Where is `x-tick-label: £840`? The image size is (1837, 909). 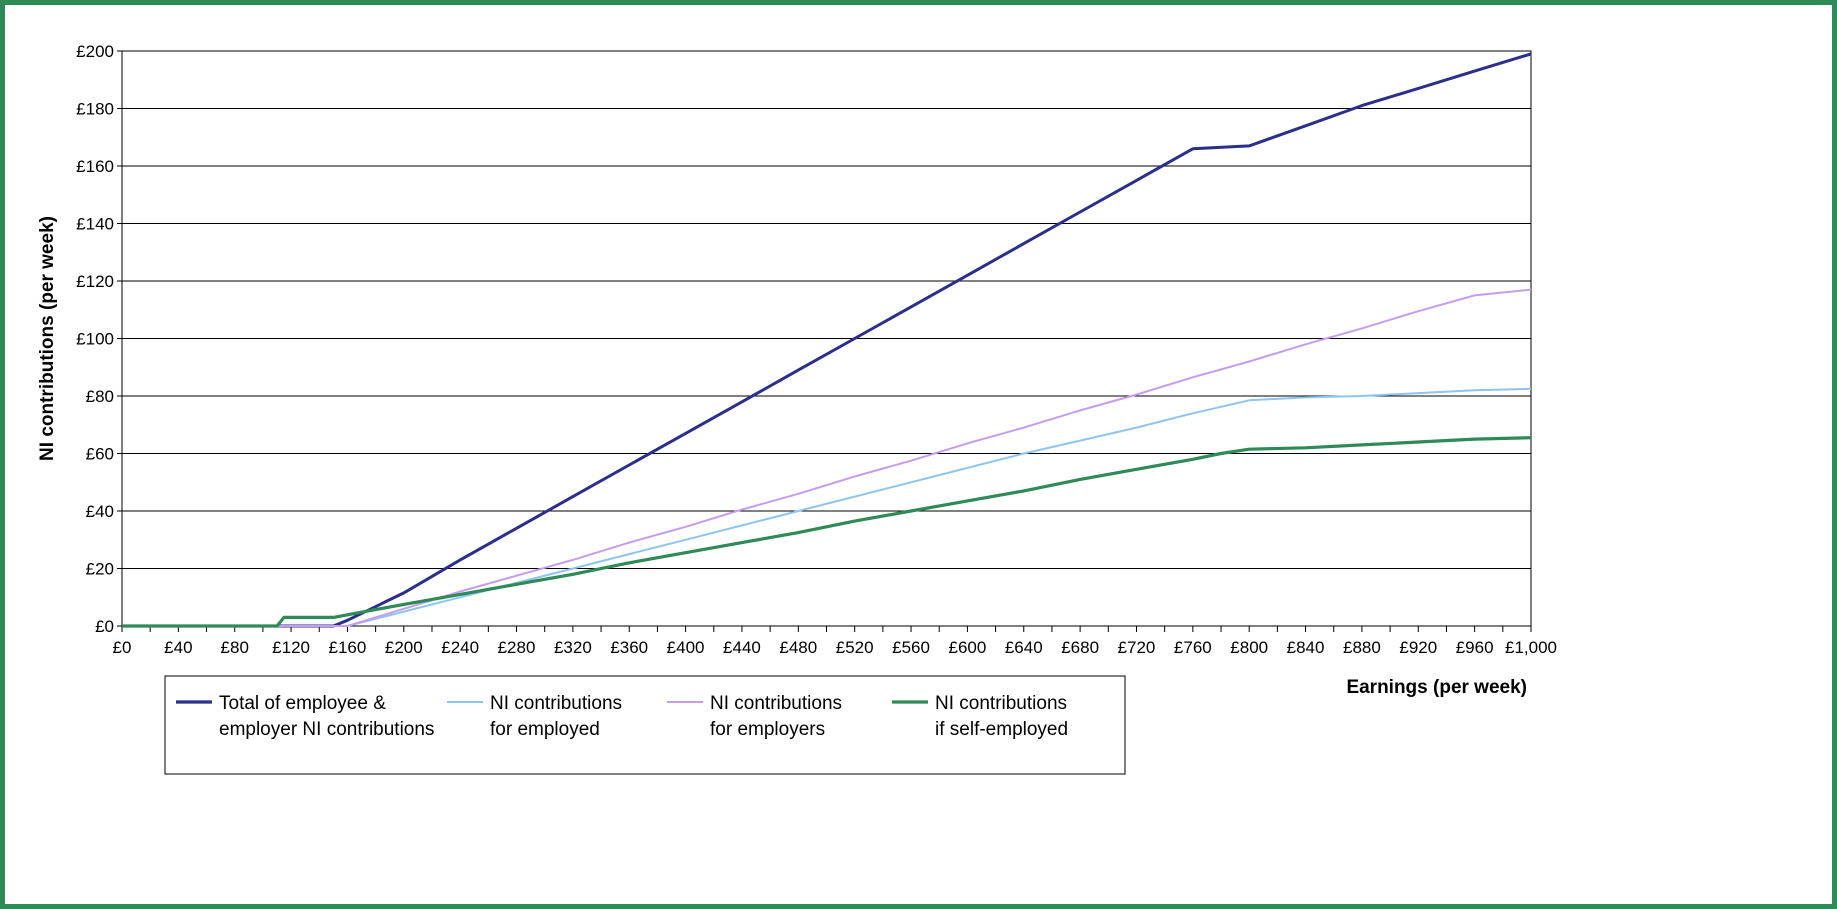
x-tick-label: £840 is located at coordinates (1306, 647).